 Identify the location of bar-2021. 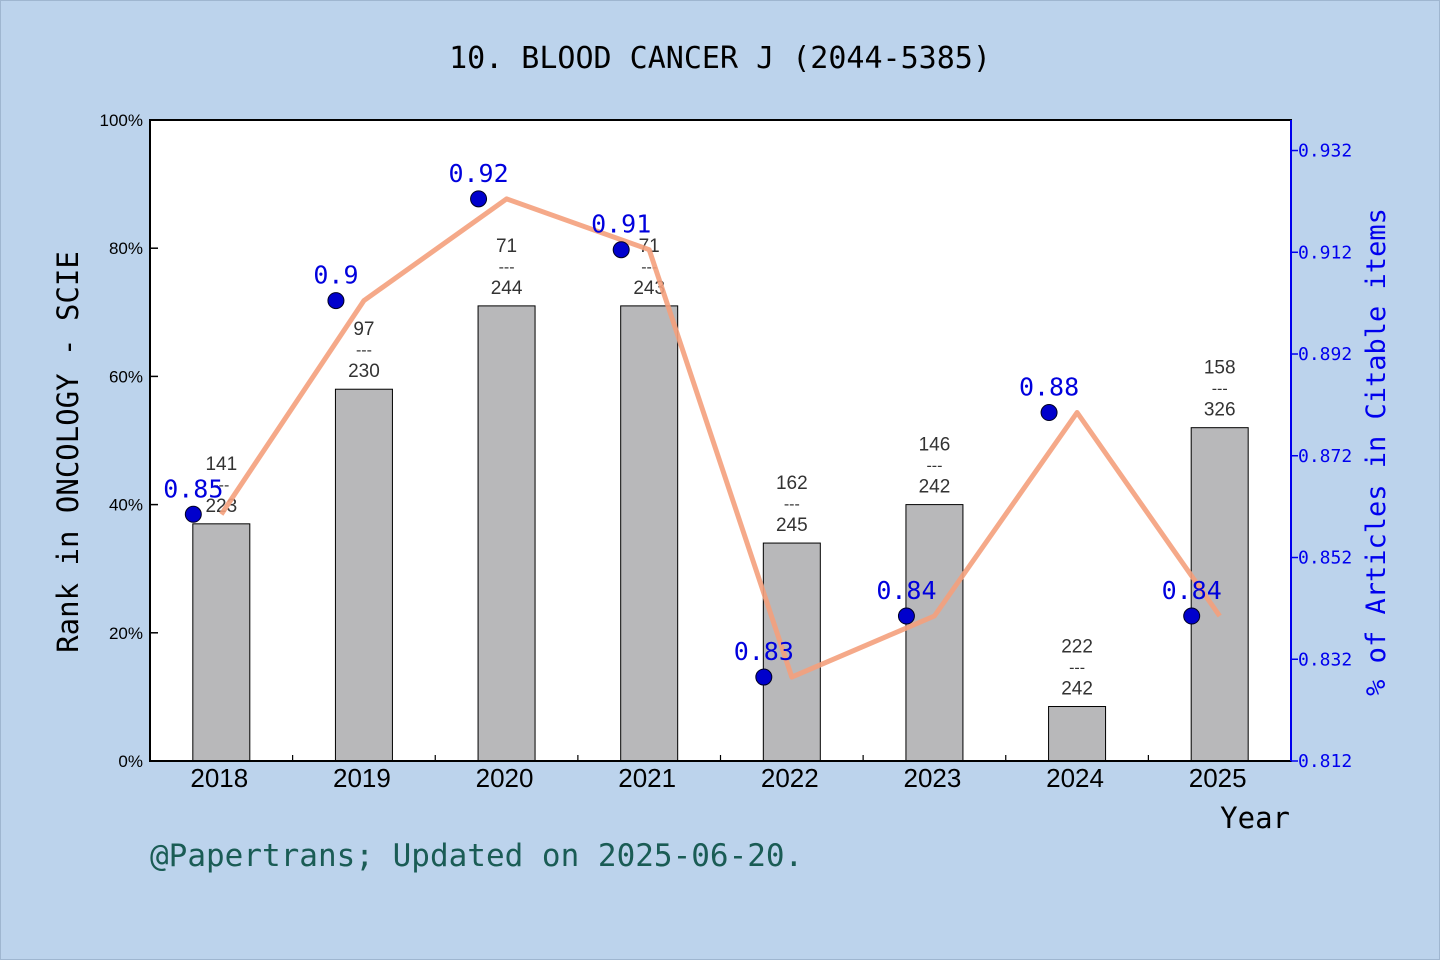
(649, 533).